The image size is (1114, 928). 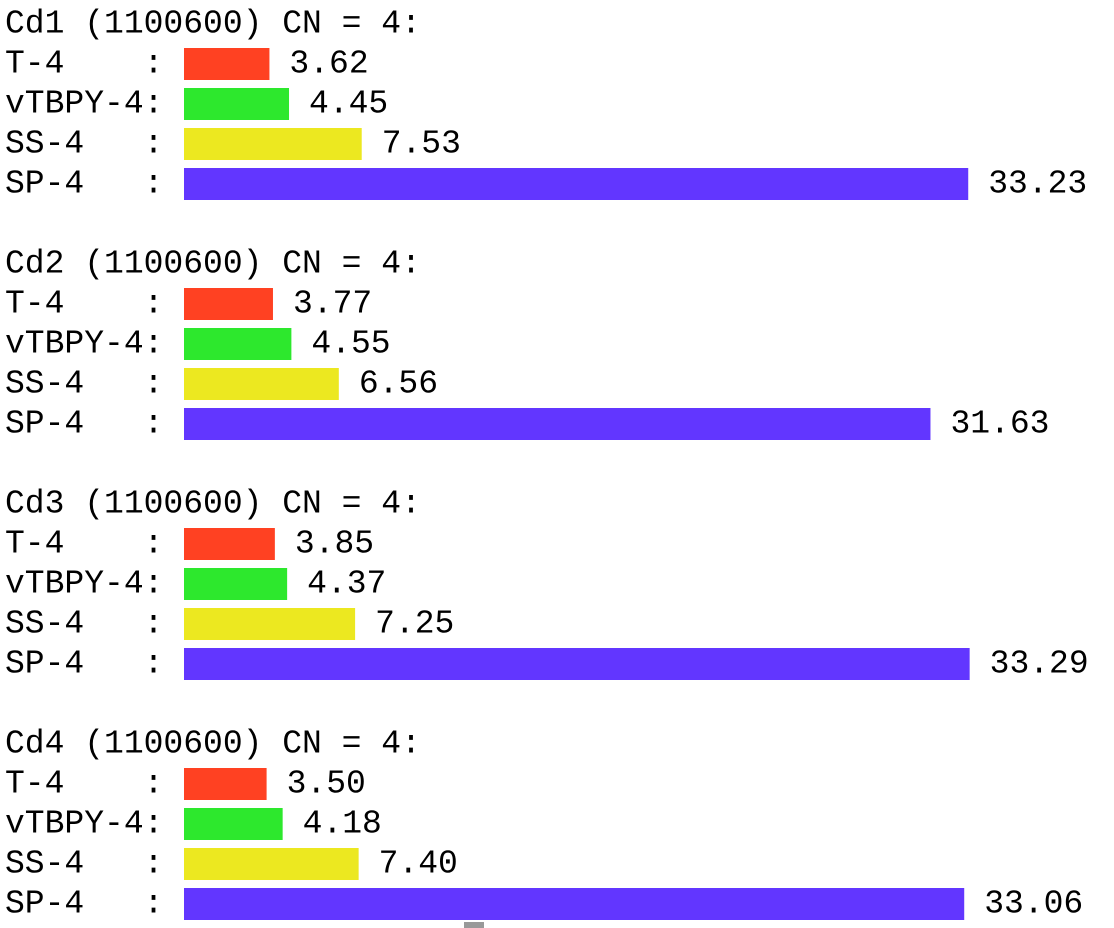 What do you see at coordinates (213, 264) in the screenshot?
I see `group-title: Cd2 (1100600) CN = 4:` at bounding box center [213, 264].